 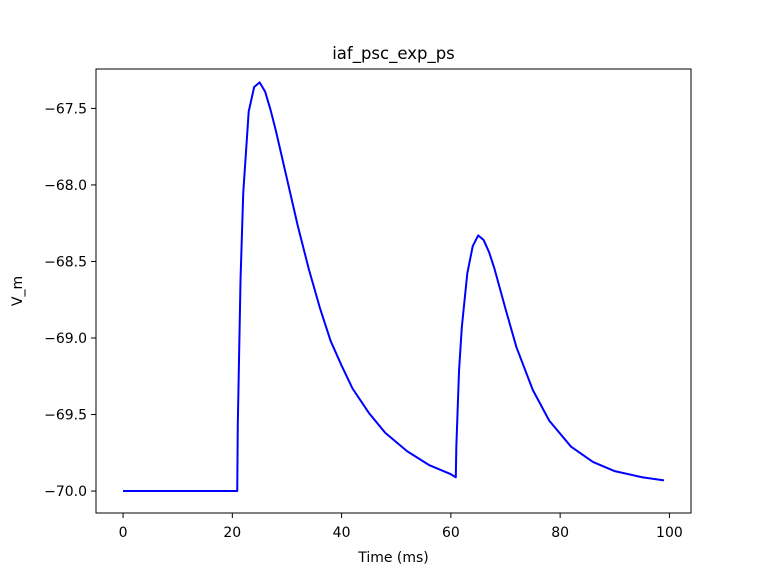 I want to click on x-tick-label: 60, so click(x=451, y=533).